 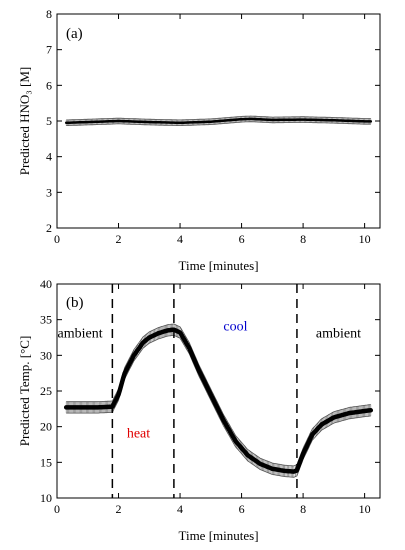 I want to click on panel-a-series, so click(x=218, y=121).